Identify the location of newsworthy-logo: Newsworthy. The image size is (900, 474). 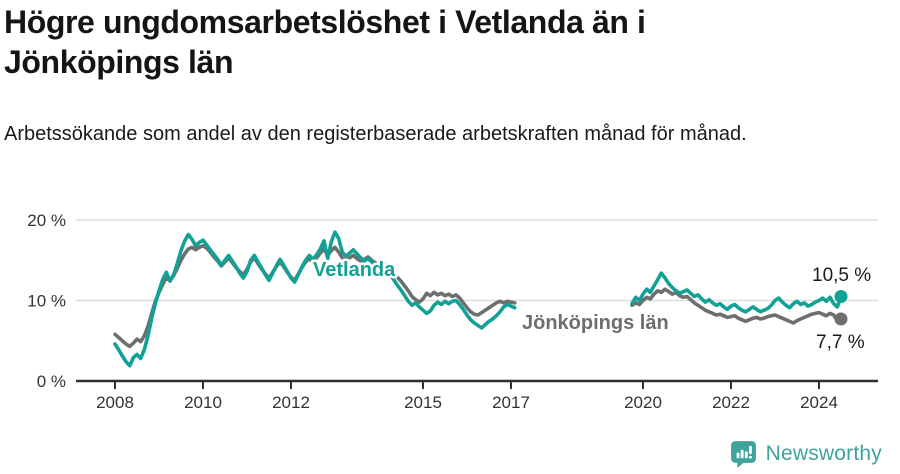
(805, 453).